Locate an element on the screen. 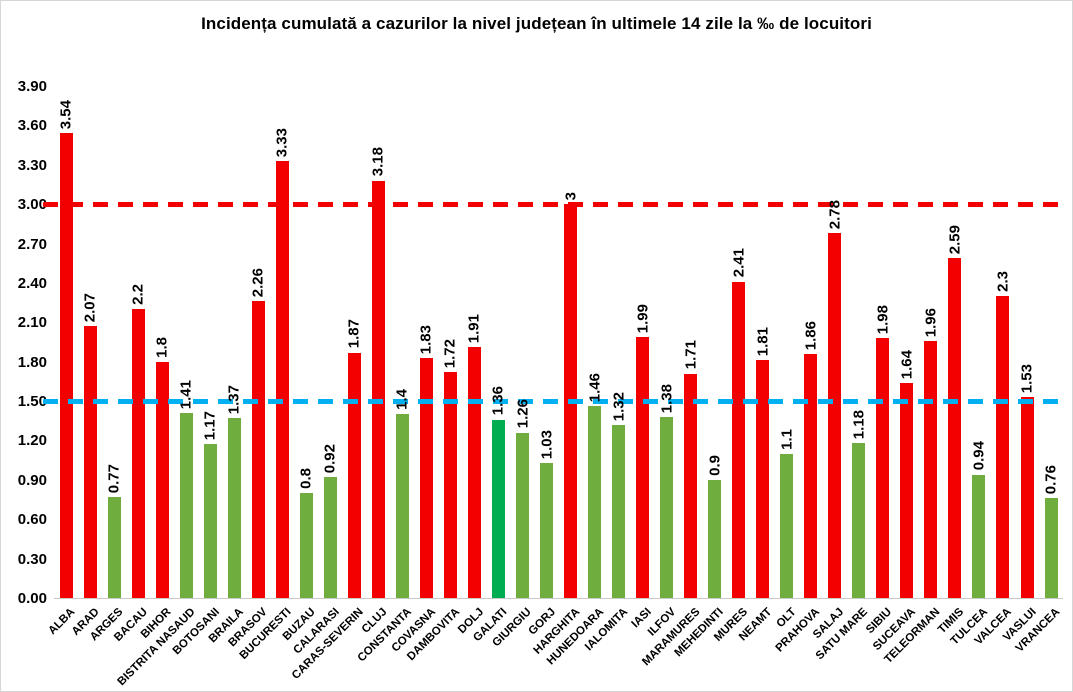 Image resolution: width=1073 pixels, height=692 pixels. y-axis-tick-label: 3.60 is located at coordinates (32, 126).